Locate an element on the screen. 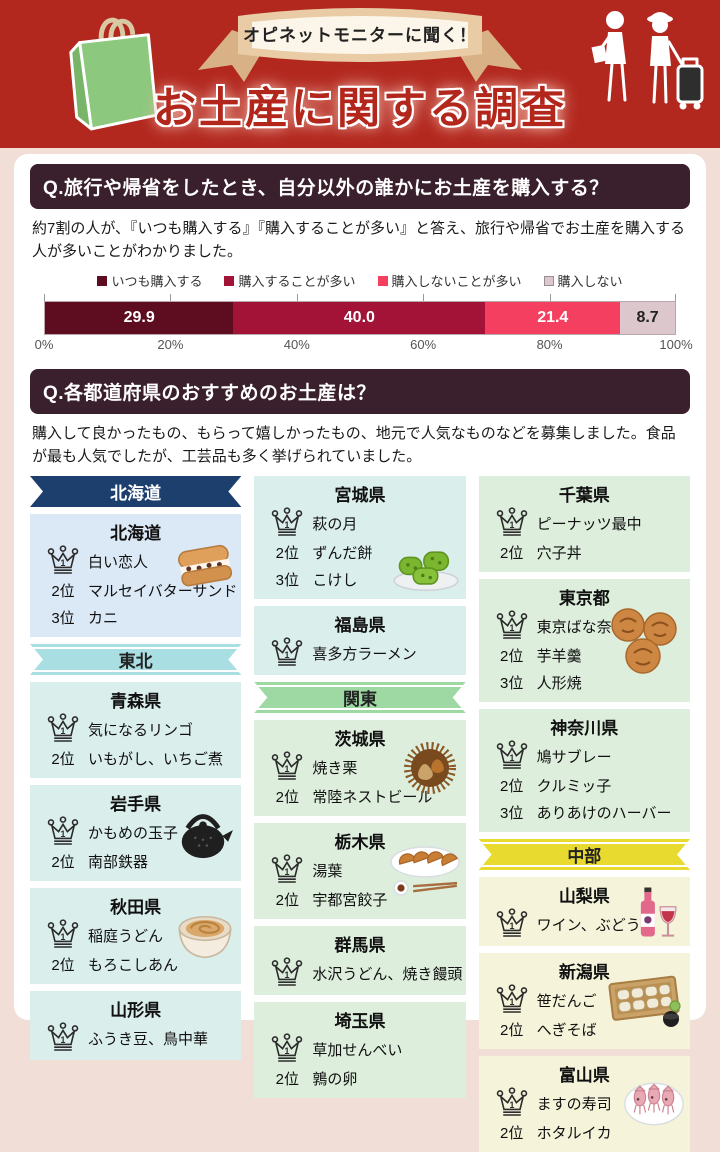 Image resolution: width=720 pixels, height=1152 pixels. souvenir-item: 宇都宮餃子 is located at coordinates (350, 900).